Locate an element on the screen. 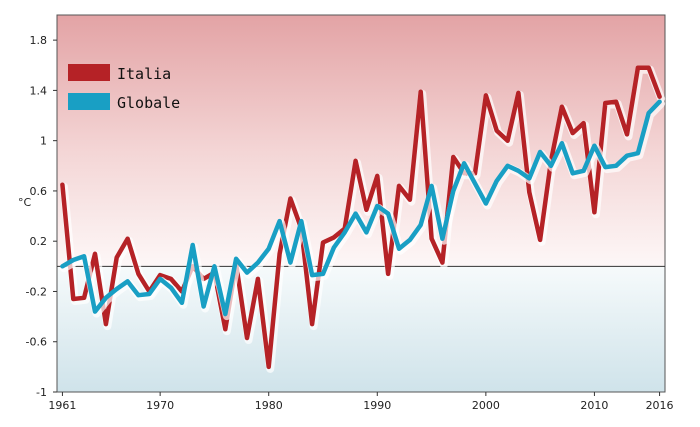  y-tick-label: 1 is located at coordinates (43, 141).